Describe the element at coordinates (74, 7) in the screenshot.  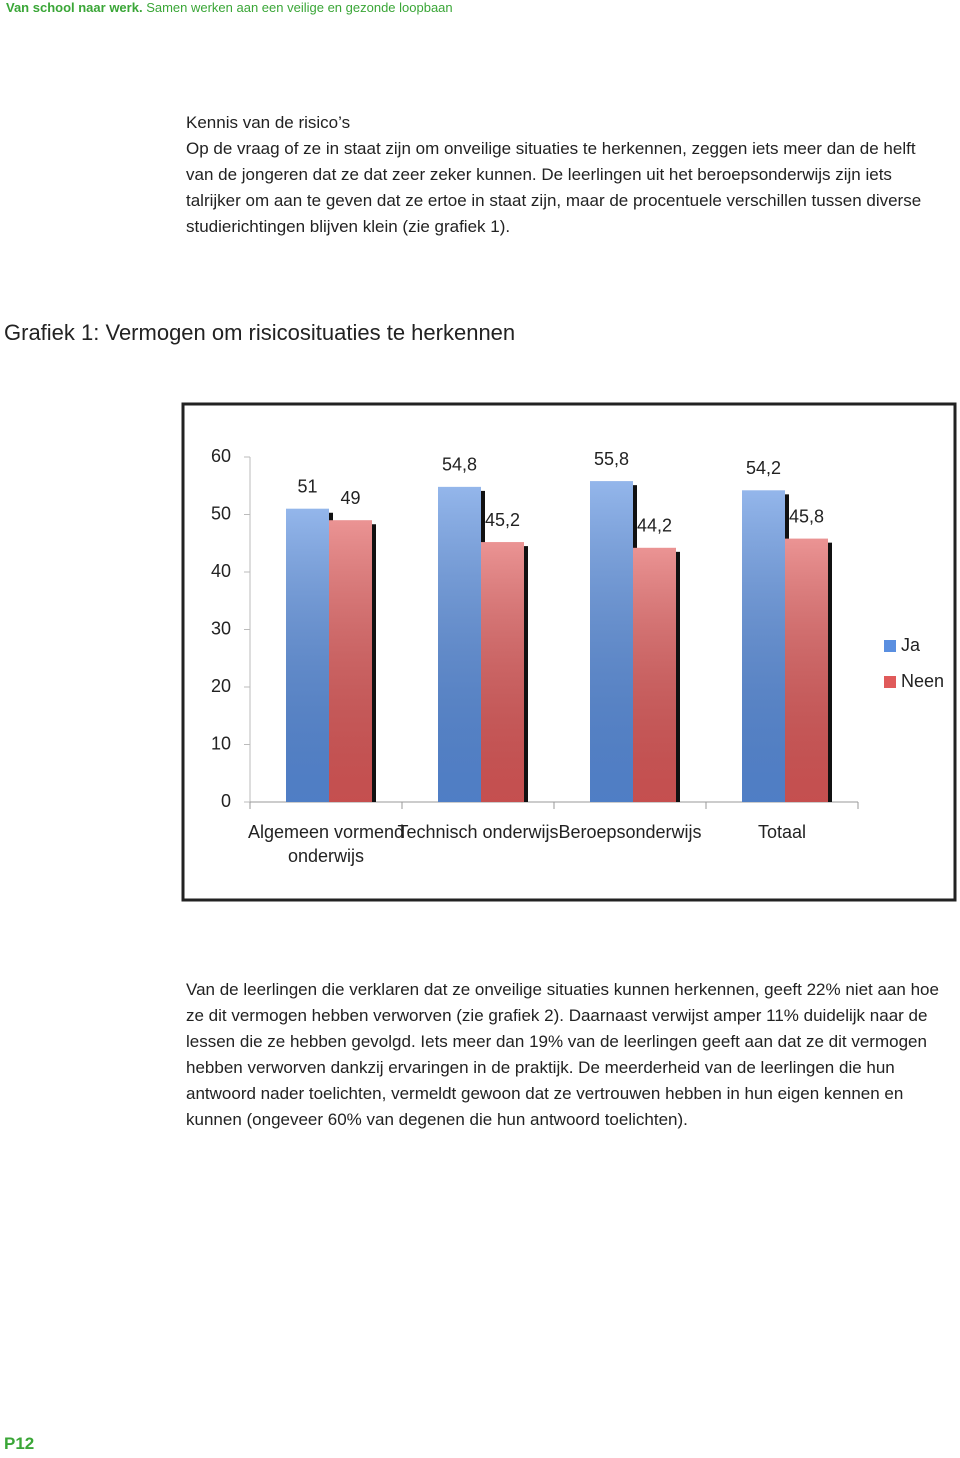
I see `header-title: Van school naar werk.` at that location.